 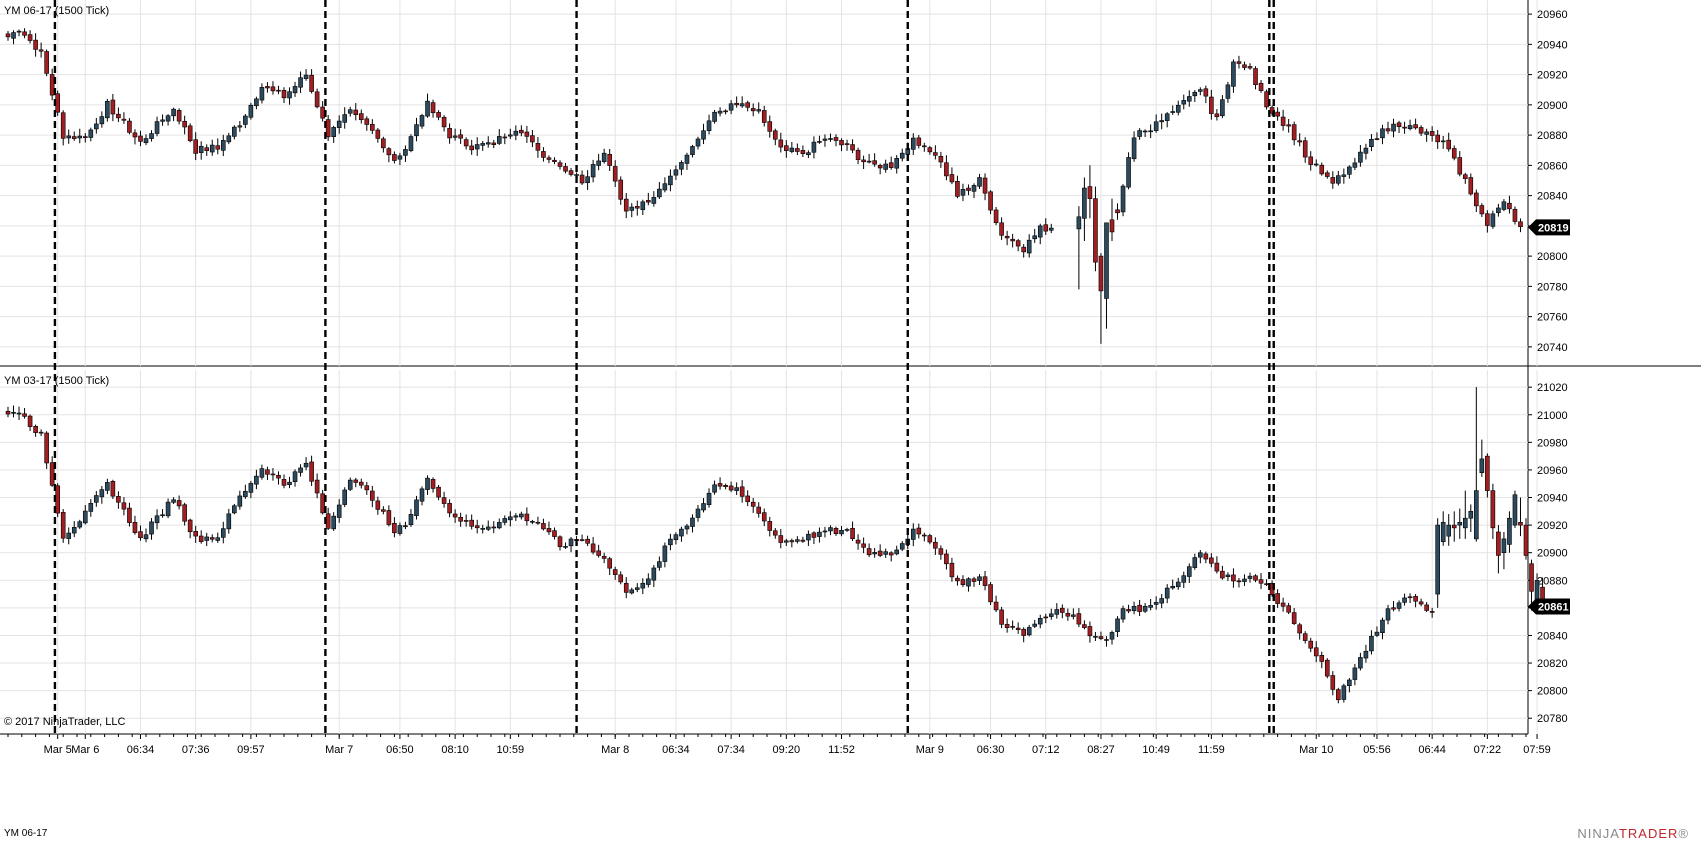 What do you see at coordinates (1552, 136) in the screenshot?
I see `y-tick-label: 20880` at bounding box center [1552, 136].